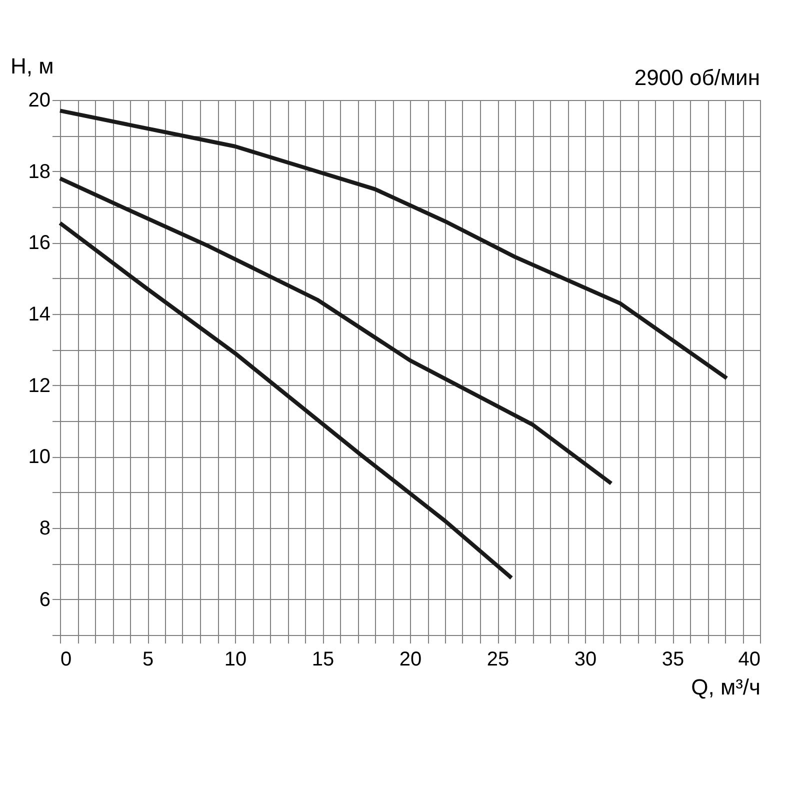 This screenshot has height=800, width=800. I want to click on y-tick-label: 10, so click(39, 457).